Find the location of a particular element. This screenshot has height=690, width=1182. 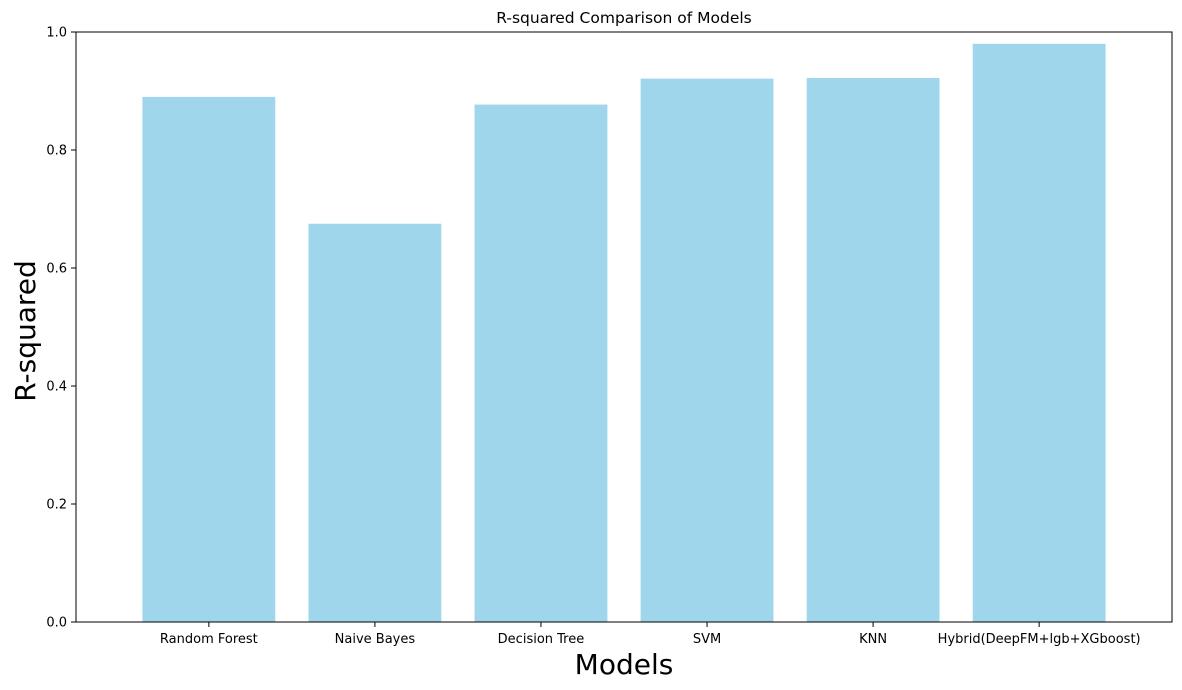

y-tick-label: 0.6 is located at coordinates (56, 269).